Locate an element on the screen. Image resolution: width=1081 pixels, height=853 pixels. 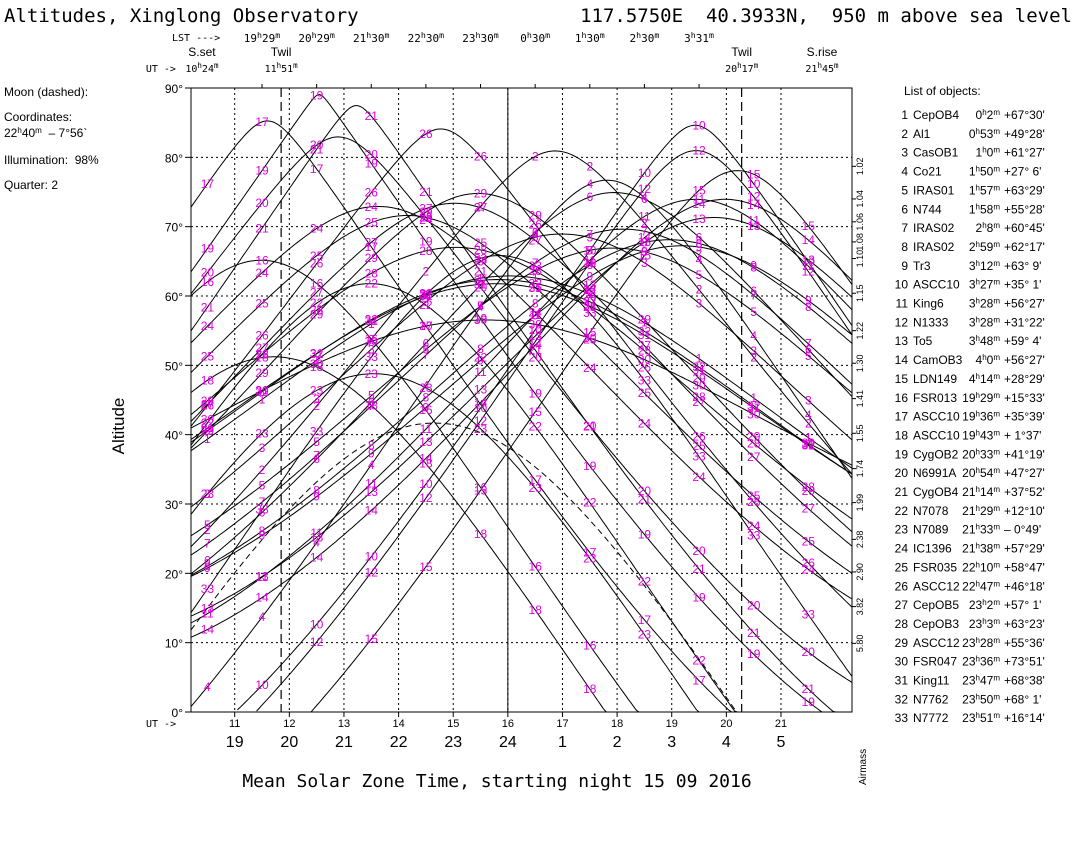
lst-label: LST ---> is located at coordinates (196, 38).